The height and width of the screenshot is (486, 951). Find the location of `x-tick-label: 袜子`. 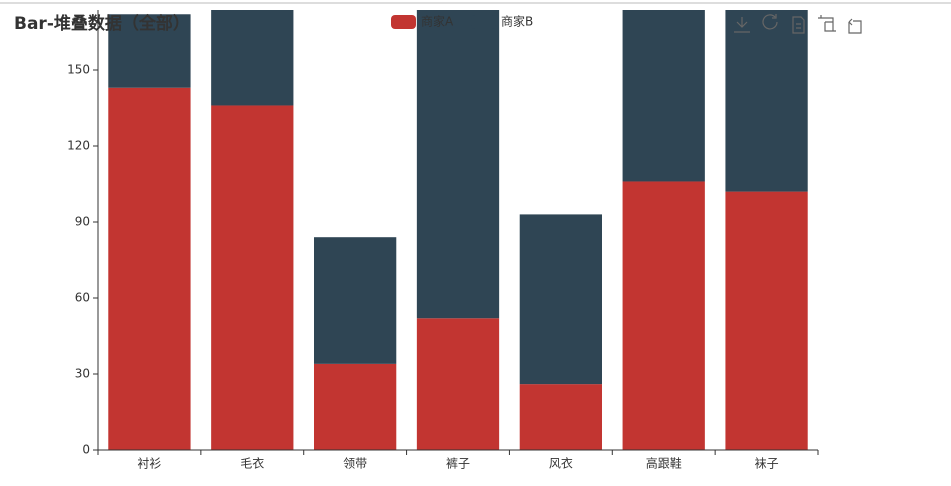

x-tick-label: 袜子 is located at coordinates (767, 464).